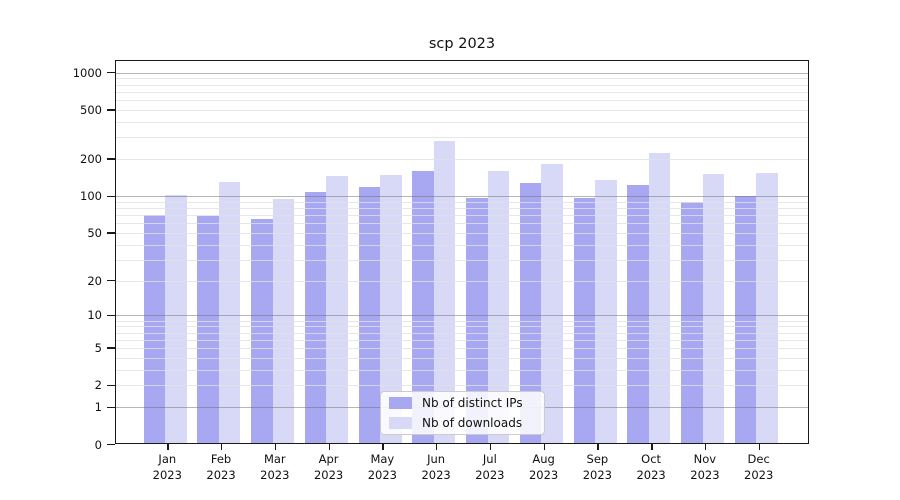  Describe the element at coordinates (597, 467) in the screenshot. I see `x-axis-label-sep: Sep 2023` at that location.